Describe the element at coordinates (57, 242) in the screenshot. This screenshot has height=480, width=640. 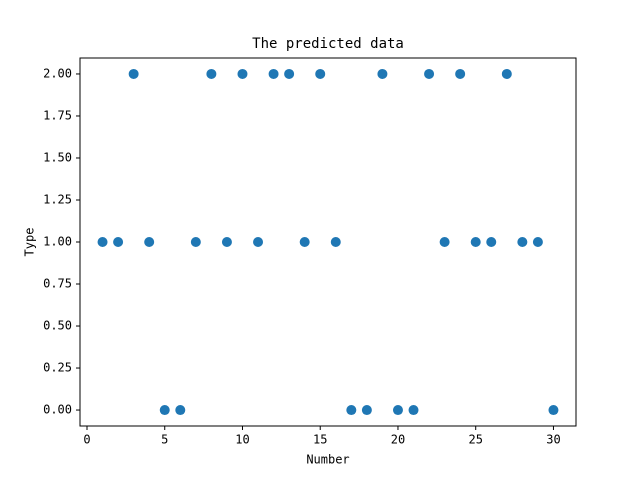
I see `y-tick-label: 1.00` at that location.